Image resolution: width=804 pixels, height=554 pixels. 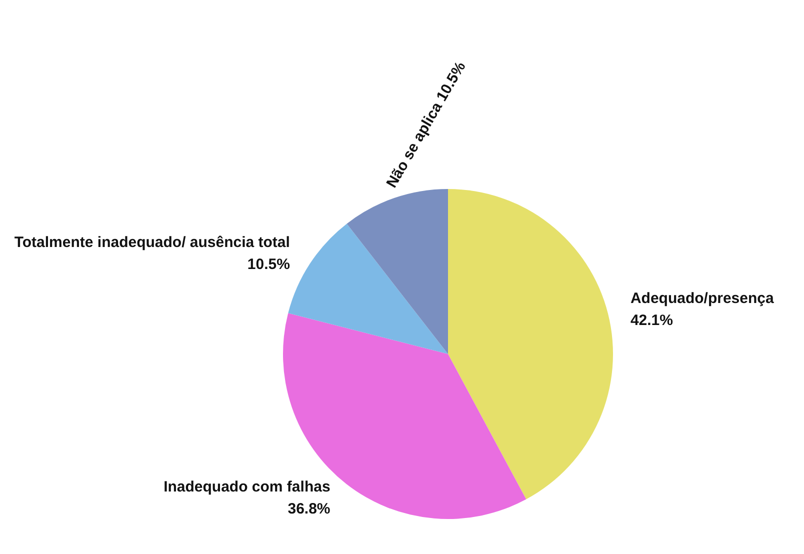 What do you see at coordinates (309, 509) in the screenshot?
I see `data-label: 36.8%` at bounding box center [309, 509].